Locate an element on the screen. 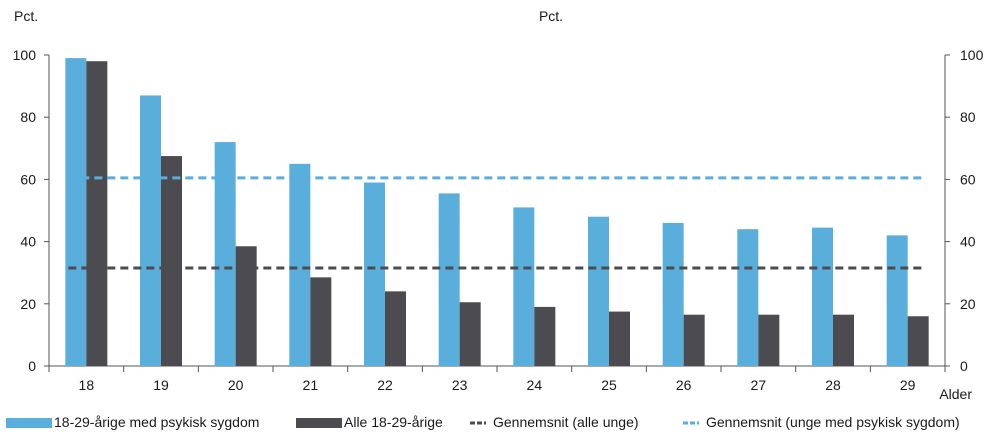  x-tick-label: 19 is located at coordinates (161, 385).